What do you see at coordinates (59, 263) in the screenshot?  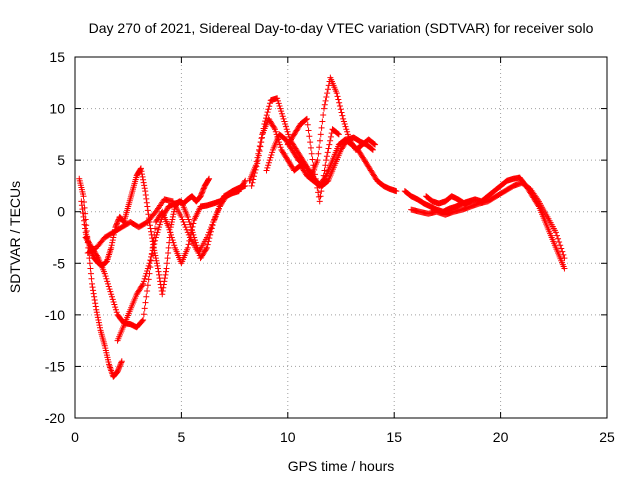 I see `y-tick-label: -5` at bounding box center [59, 263].